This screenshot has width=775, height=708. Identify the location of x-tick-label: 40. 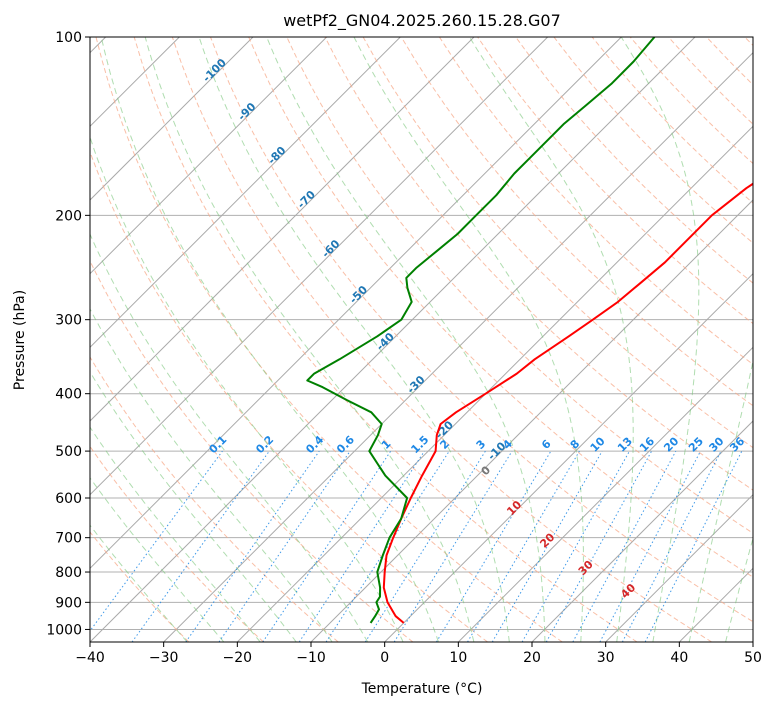
(679, 658).